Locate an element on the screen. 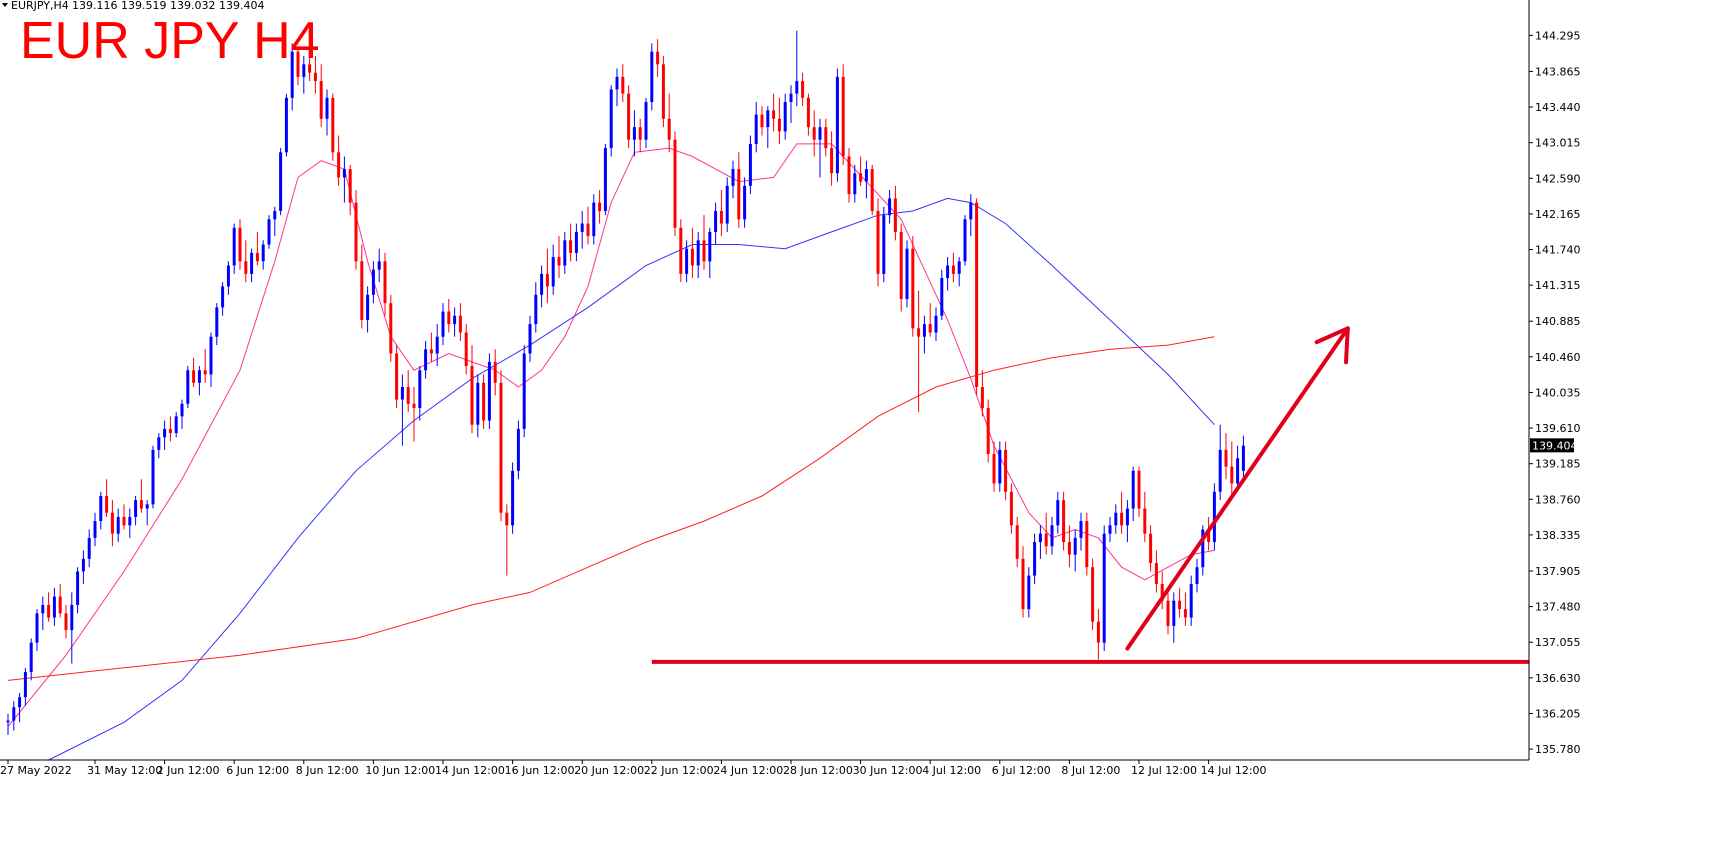  y-tick-label: 137.055 is located at coordinates (1558, 642).